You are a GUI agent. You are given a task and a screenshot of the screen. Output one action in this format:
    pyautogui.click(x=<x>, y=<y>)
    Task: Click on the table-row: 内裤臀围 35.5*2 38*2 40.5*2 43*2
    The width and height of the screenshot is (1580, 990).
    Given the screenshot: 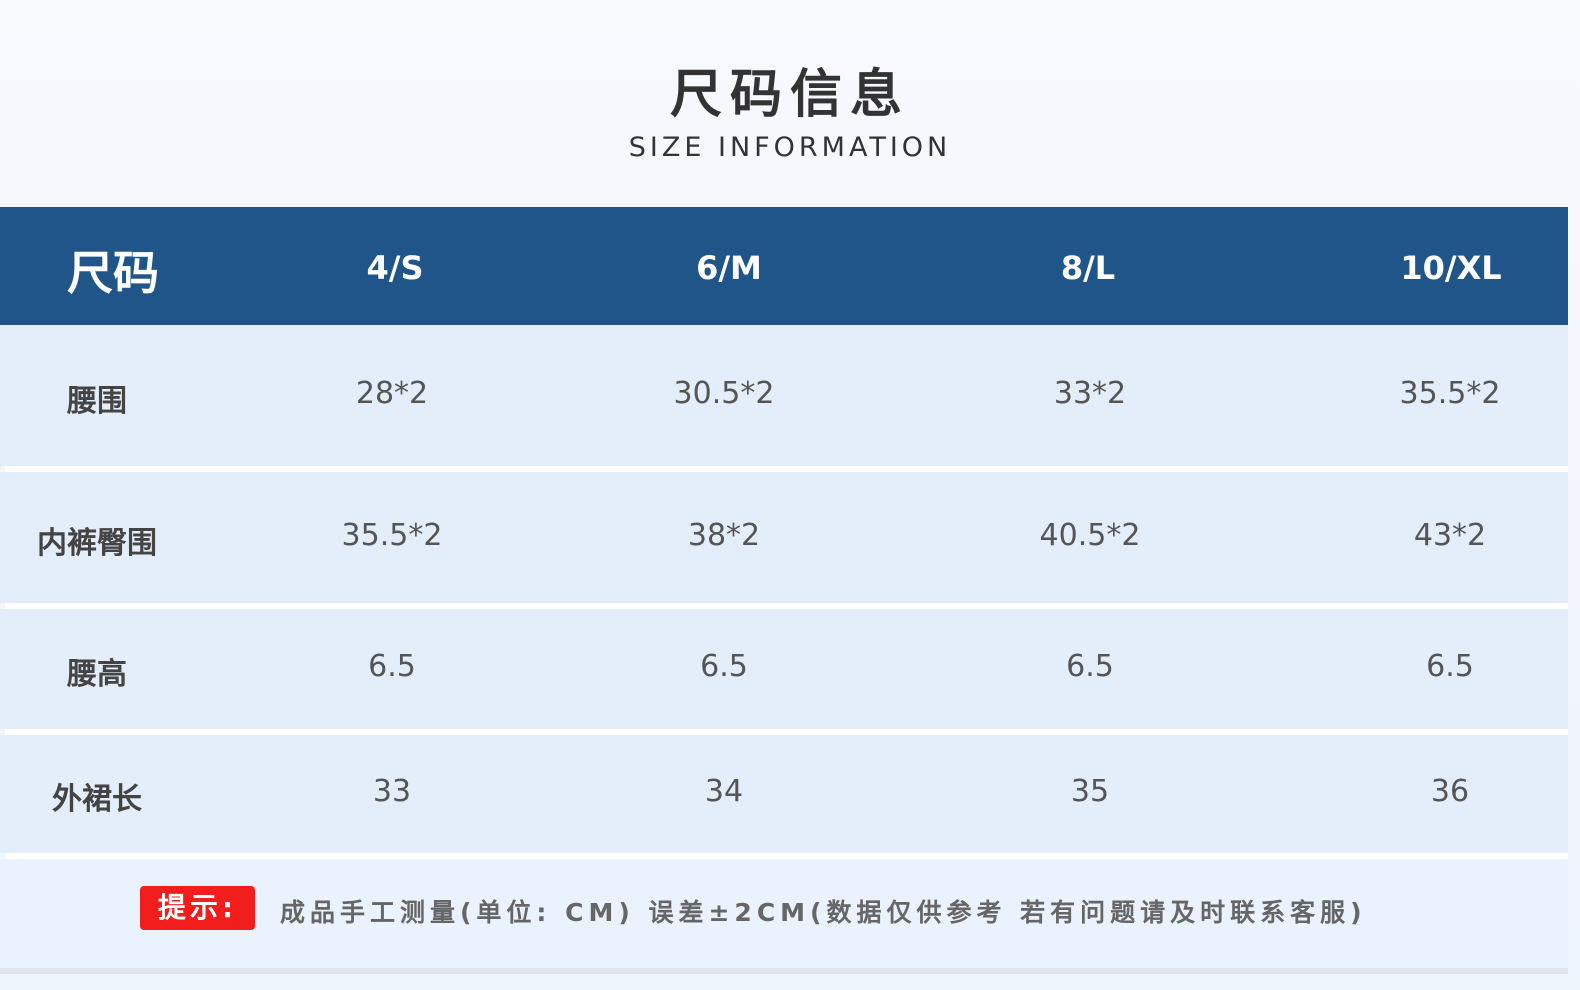 What is the action you would take?
    pyautogui.click(x=784, y=537)
    